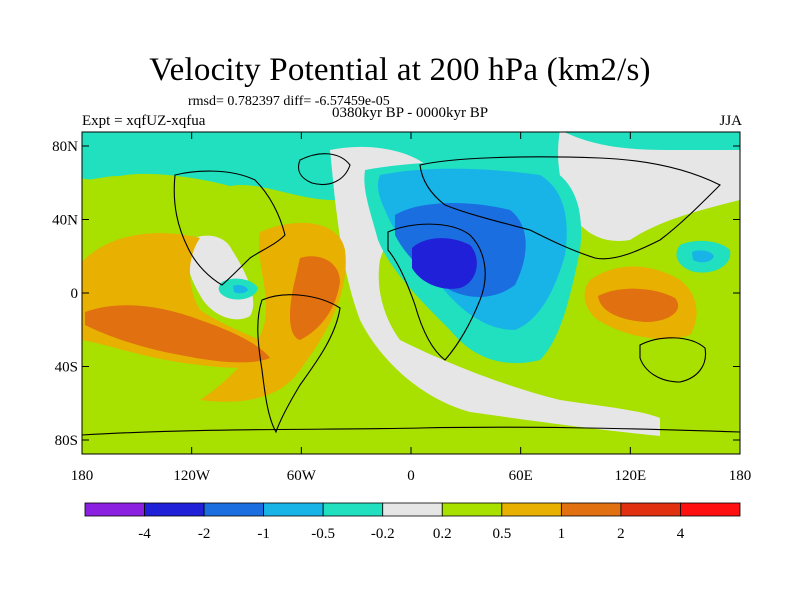 Image resolution: width=800 pixels, height=600 pixels. I want to click on colorbar-label: -0.5, so click(323, 534).